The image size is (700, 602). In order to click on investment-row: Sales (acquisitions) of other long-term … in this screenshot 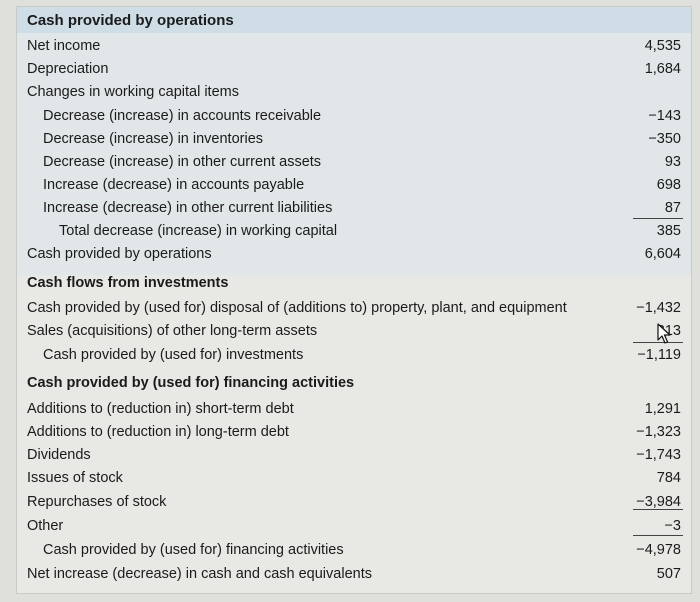, I will do `click(354, 331)`.